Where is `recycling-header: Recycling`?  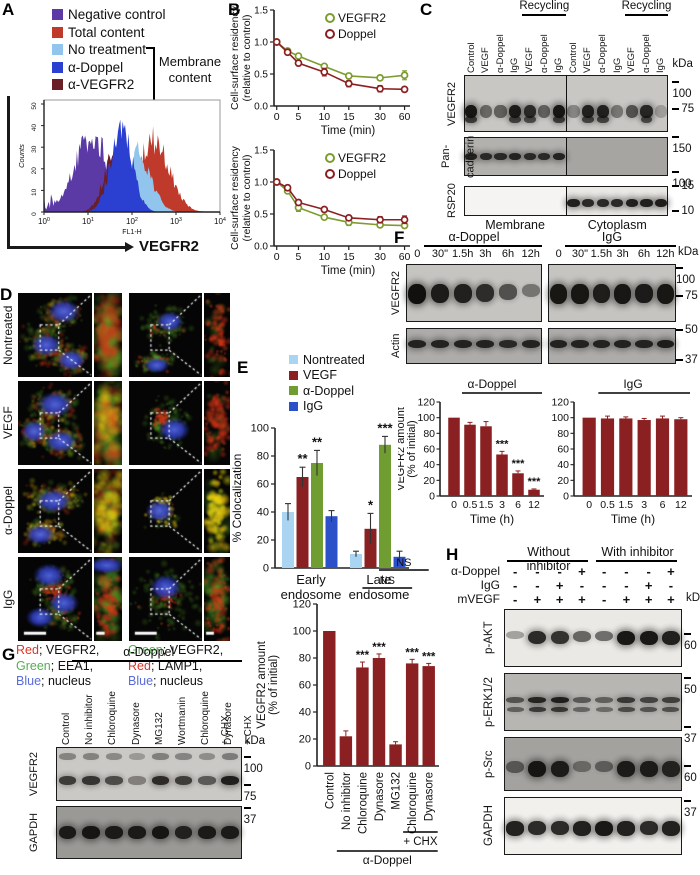 recycling-header: Recycling is located at coordinates (646, 6).